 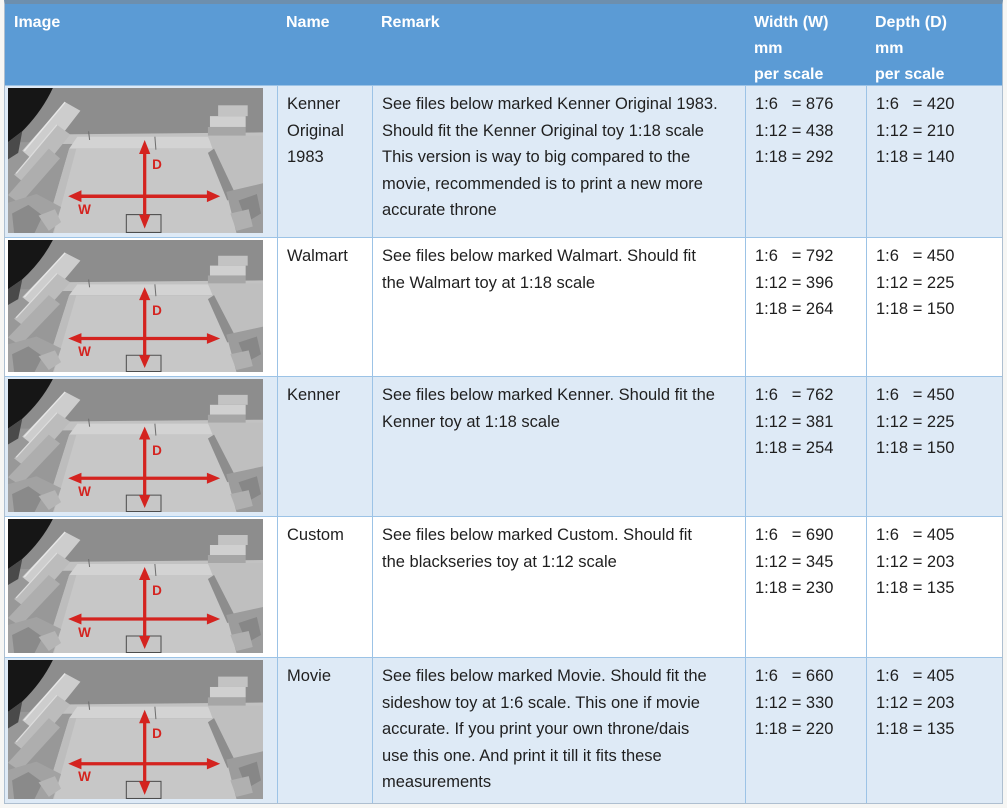 I want to click on width-cell: 1:6 = 792 1:12 = 396 1:18 = 264, so click(x=805, y=307).